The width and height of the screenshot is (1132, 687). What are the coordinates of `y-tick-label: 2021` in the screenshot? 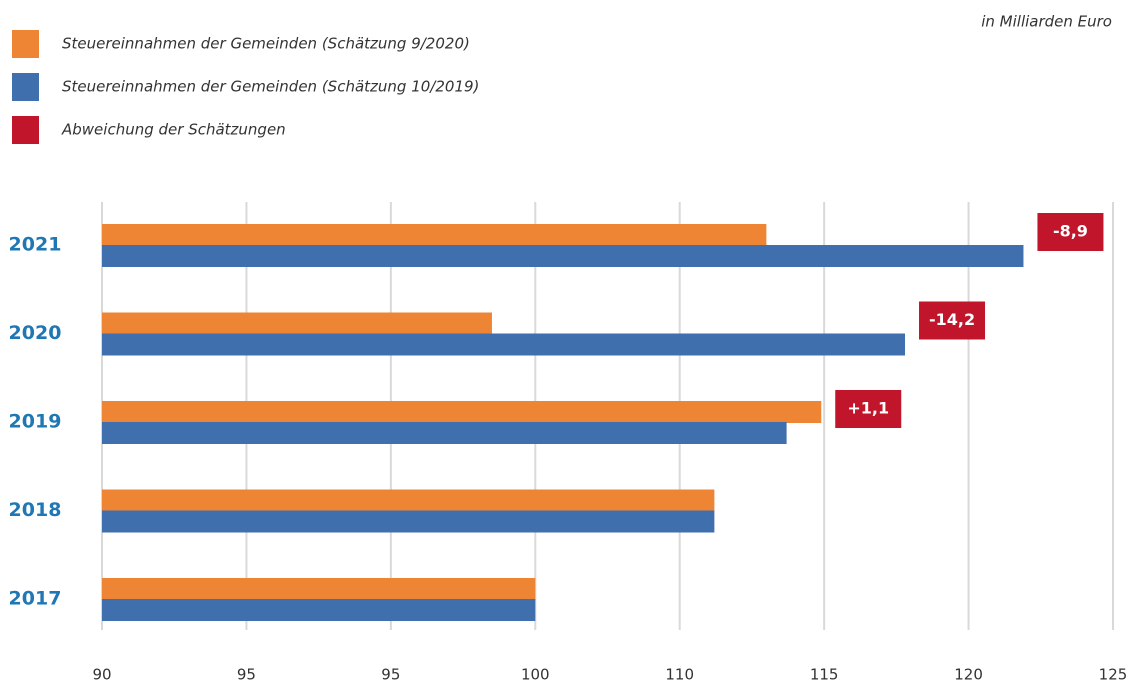 It's located at (35, 245).